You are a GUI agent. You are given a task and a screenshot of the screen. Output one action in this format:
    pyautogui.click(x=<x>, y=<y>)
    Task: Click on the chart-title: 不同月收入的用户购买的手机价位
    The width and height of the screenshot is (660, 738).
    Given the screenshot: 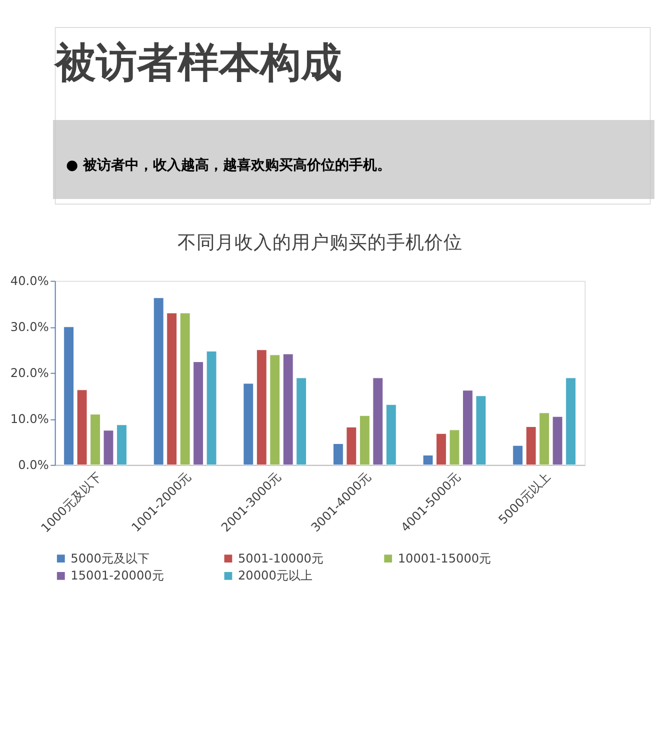 What is the action you would take?
    pyautogui.click(x=319, y=242)
    